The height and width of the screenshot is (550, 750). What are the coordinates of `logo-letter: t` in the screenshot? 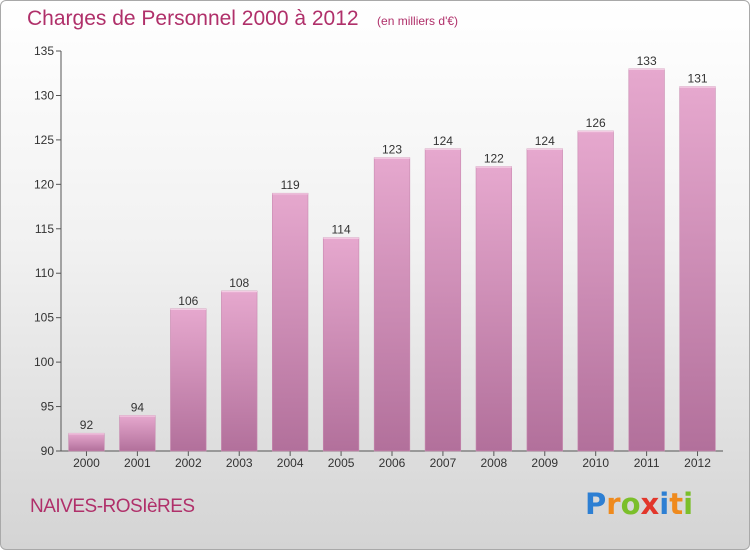 It's located at (676, 504).